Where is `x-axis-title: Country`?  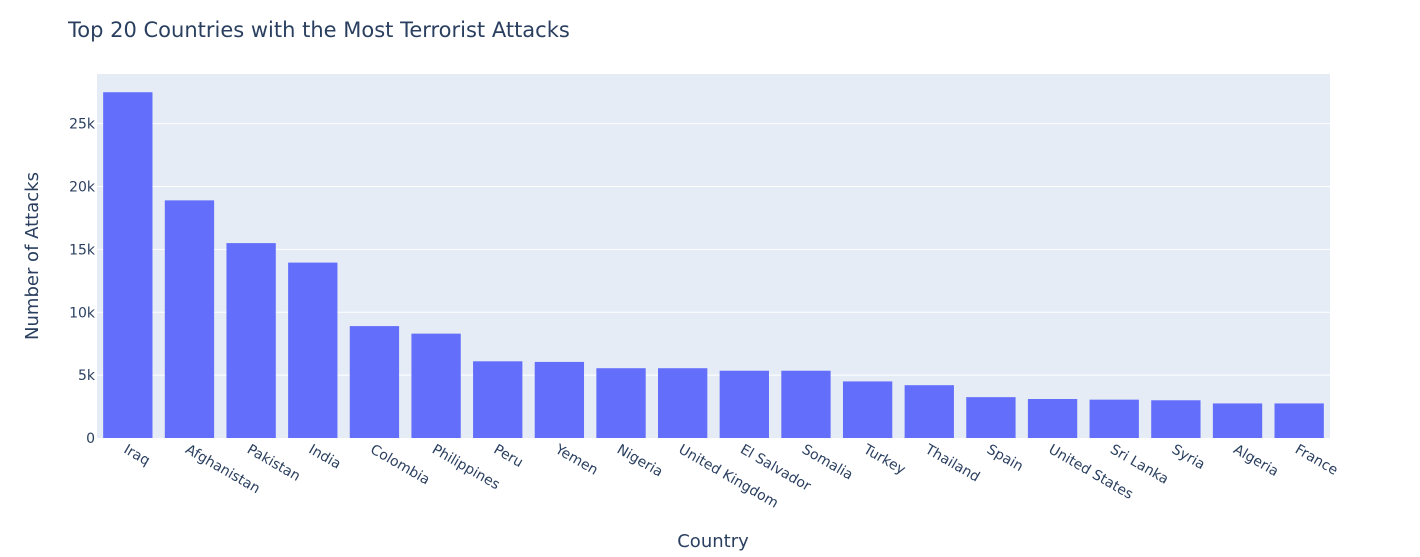
x-axis-title: Country is located at coordinates (713, 541).